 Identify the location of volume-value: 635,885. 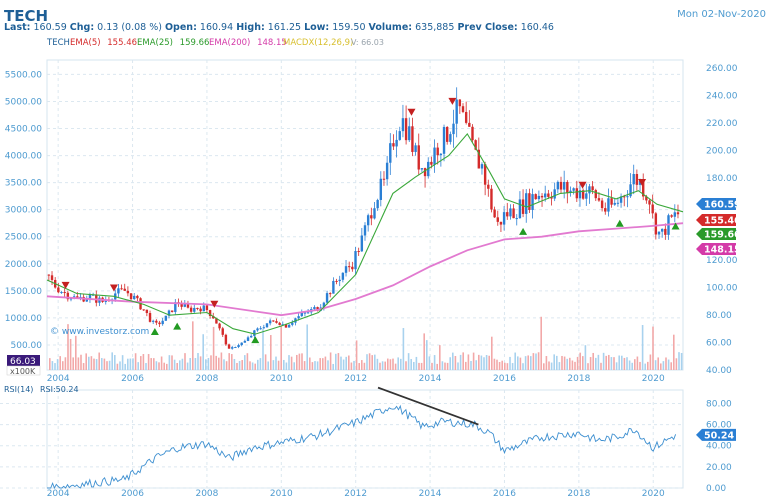
(435, 27).